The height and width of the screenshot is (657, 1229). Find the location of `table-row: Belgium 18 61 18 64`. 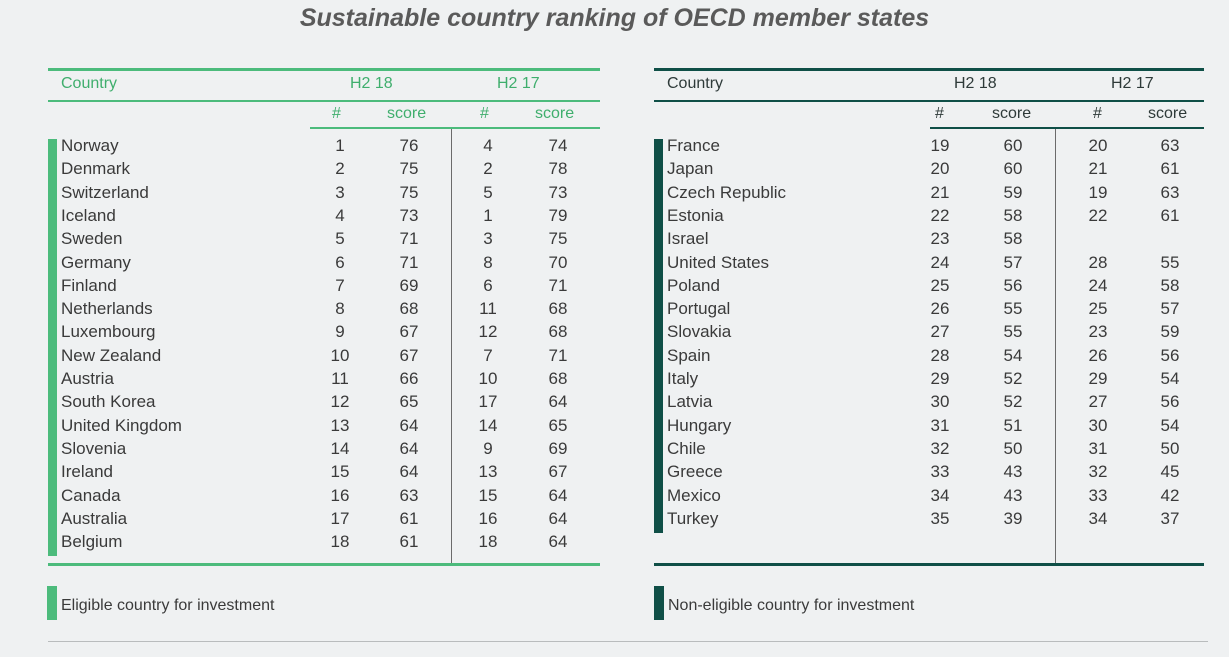

table-row: Belgium 18 61 18 64 is located at coordinates (324, 543).